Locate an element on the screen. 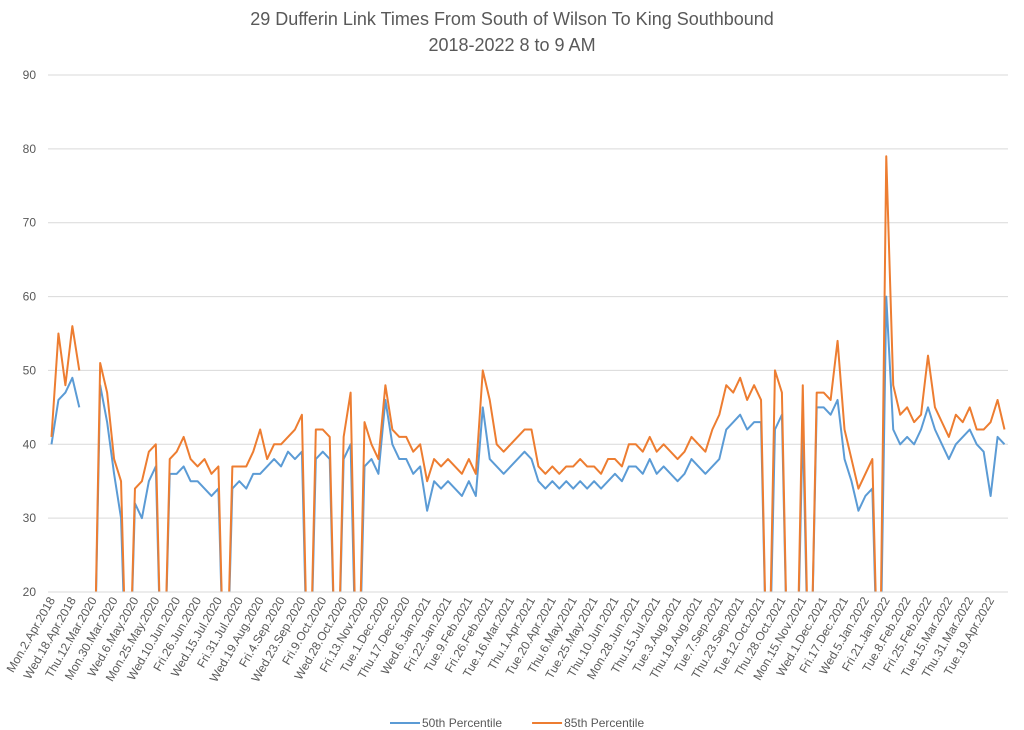  legend-label: 50th Percentile is located at coordinates (462, 723).